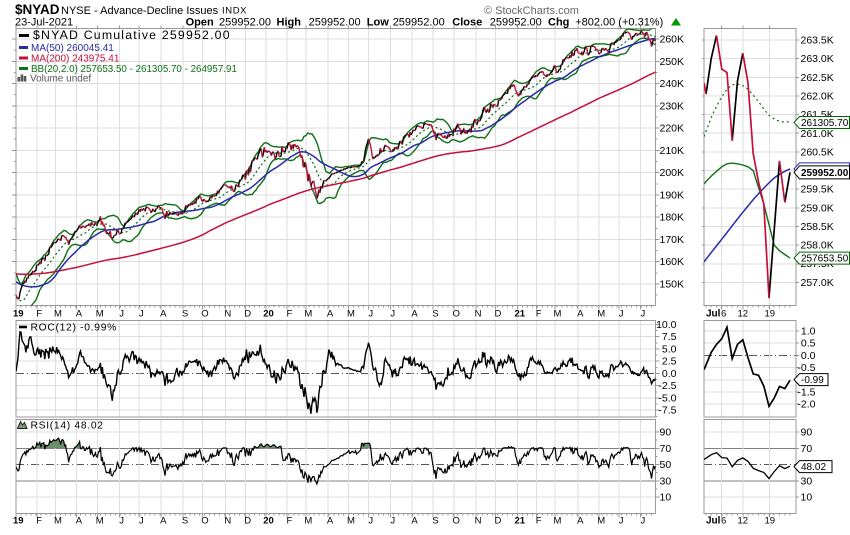 The image size is (850, 535). Describe the element at coordinates (268, 521) in the screenshot. I see `svg-text: 20` at that location.